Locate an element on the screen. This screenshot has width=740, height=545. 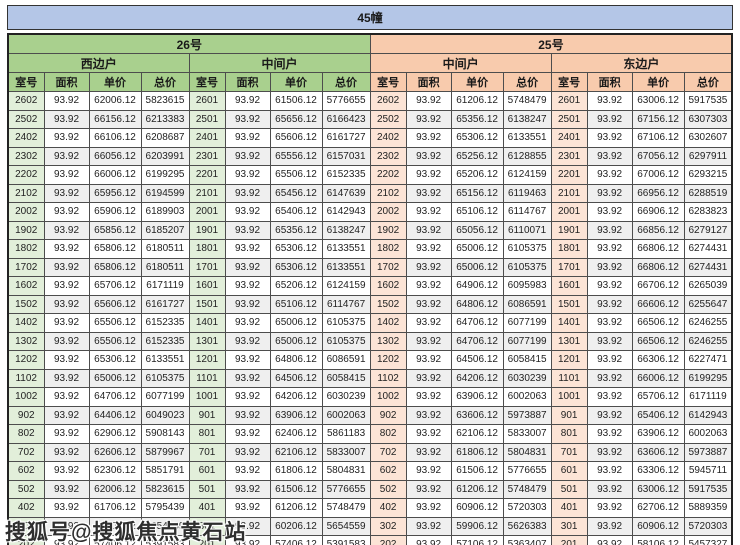
unit-price-cell: 65856.12 is located at coordinates (115, 230).